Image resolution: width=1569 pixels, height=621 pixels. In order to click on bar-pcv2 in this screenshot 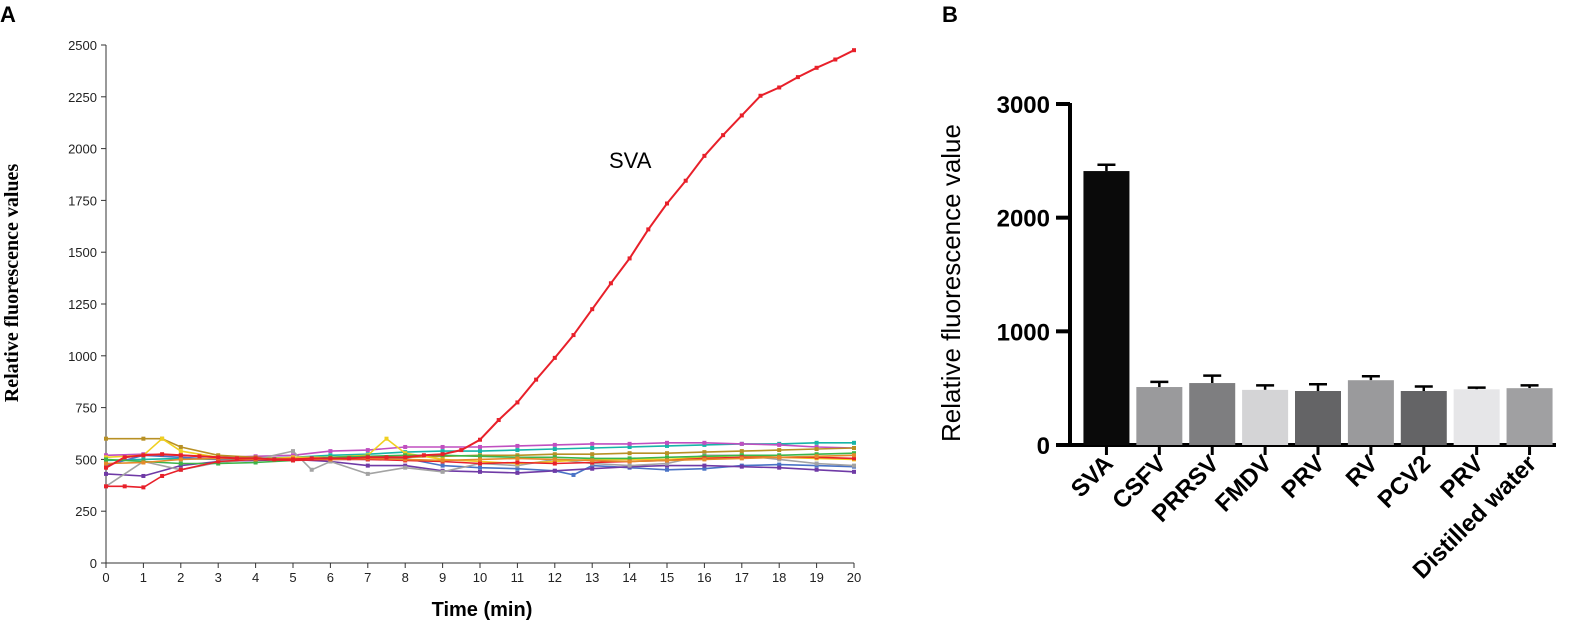, I will do `click(1423, 418)`.